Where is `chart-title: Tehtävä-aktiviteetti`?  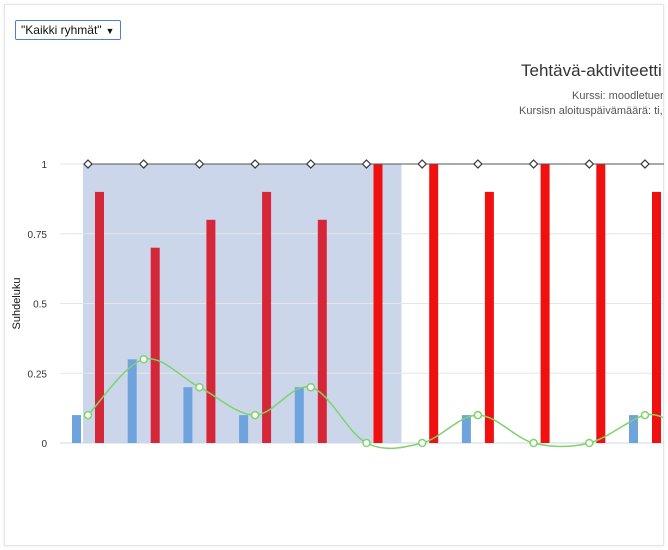 chart-title: Tehtävä-aktiviteetti is located at coordinates (591, 70).